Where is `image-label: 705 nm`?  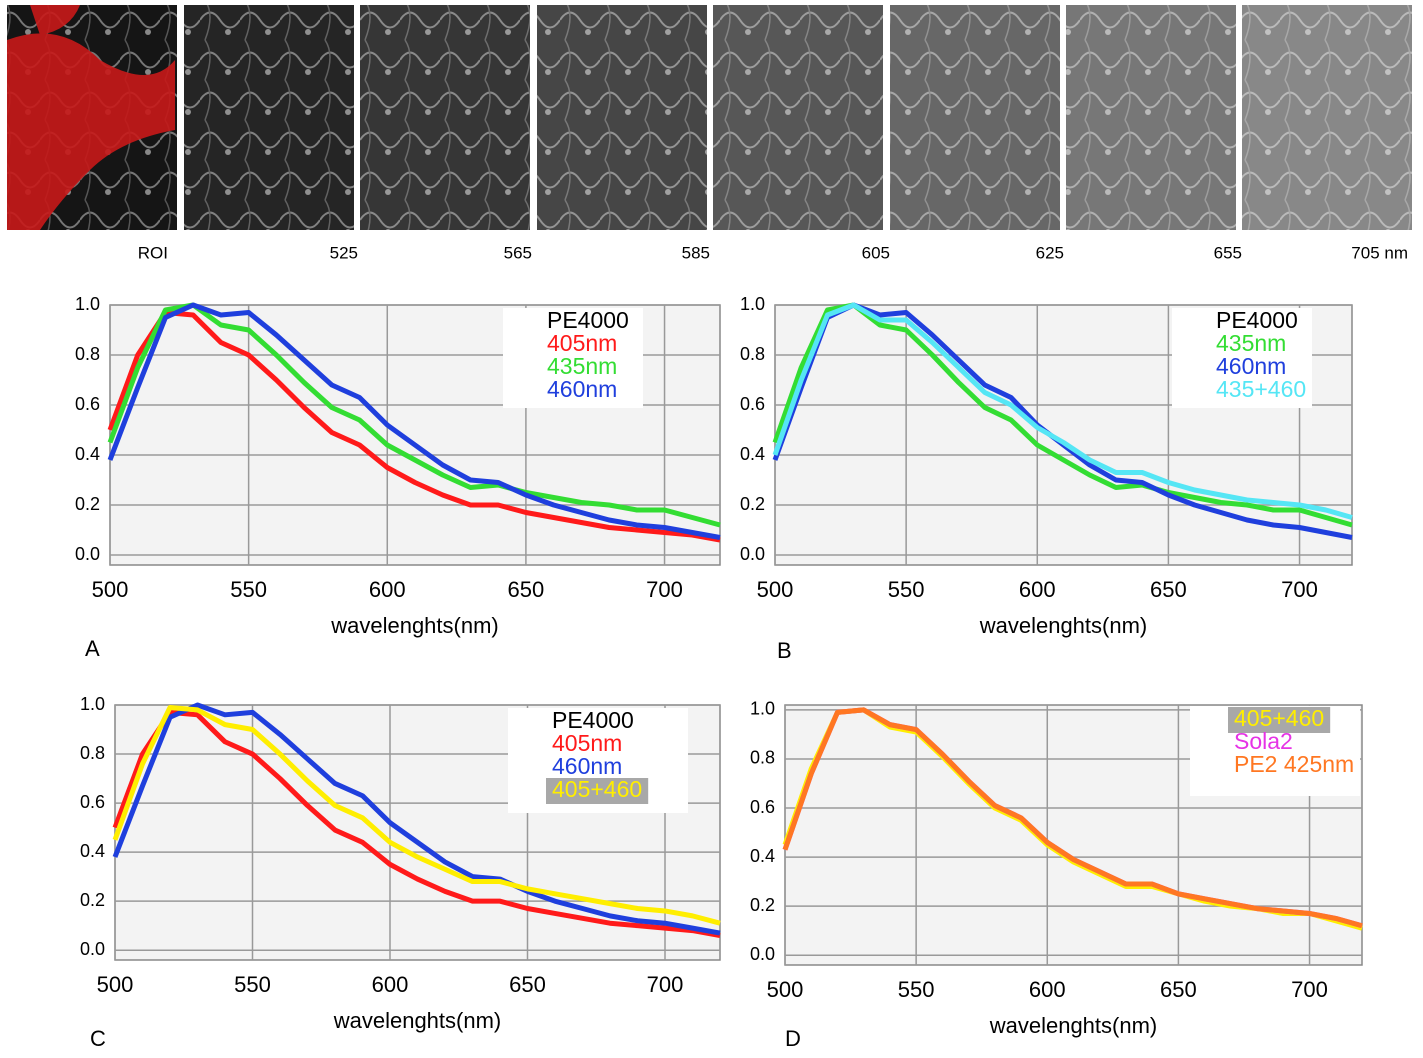
image-label: 705 nm is located at coordinates (1379, 252).